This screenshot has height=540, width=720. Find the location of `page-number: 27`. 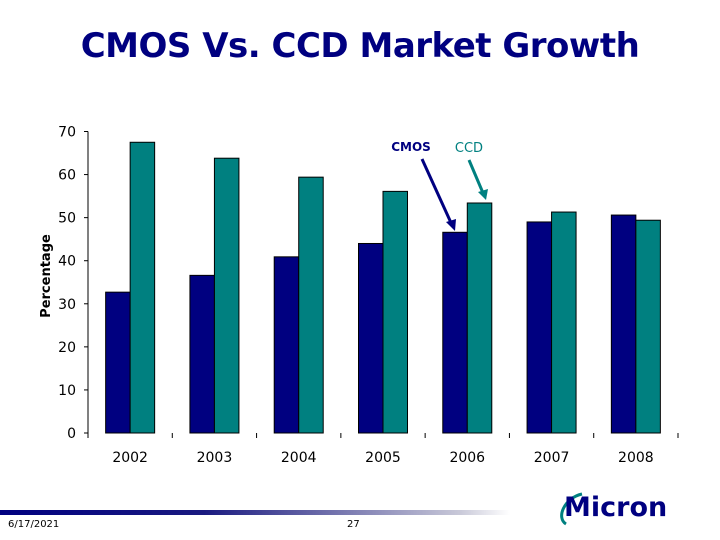

page-number: 27 is located at coordinates (353, 524).